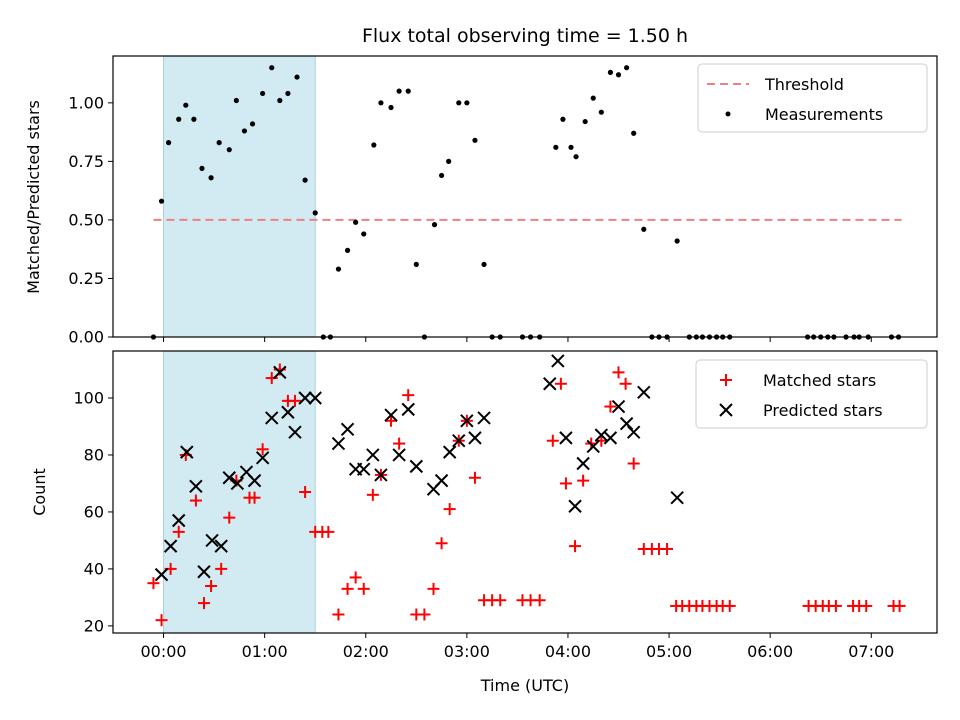  Describe the element at coordinates (93, 512) in the screenshot. I see `bottom-y-axis: 20 40 60 80 100` at that location.